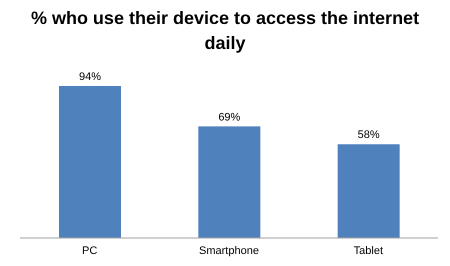  Describe the element at coordinates (369, 250) in the screenshot. I see `x-tick-label: Tablet` at that location.